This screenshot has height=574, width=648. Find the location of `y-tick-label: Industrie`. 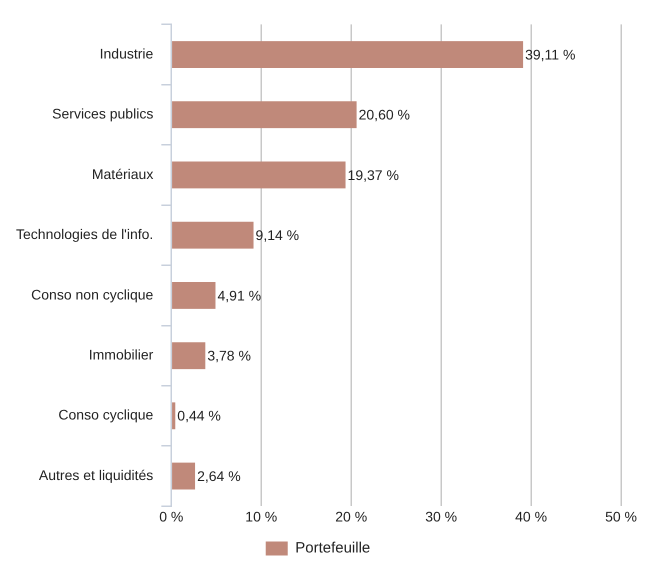

y-tick-label: Industrie is located at coordinates (127, 53).